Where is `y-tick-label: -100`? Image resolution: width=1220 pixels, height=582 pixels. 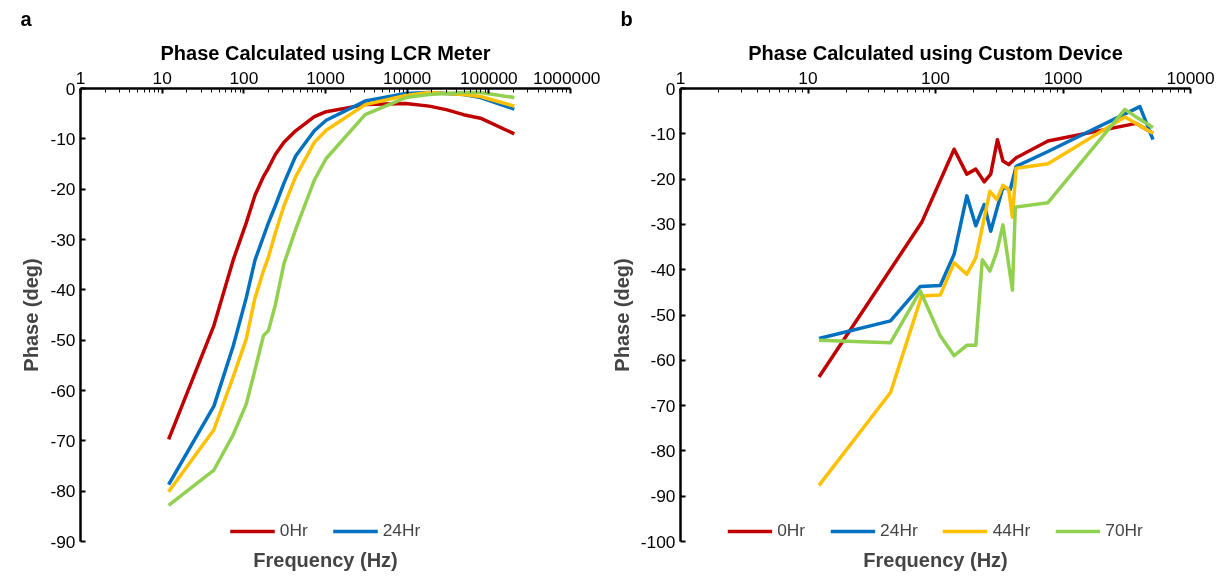
y-tick-label: -100 is located at coordinates (658, 541).